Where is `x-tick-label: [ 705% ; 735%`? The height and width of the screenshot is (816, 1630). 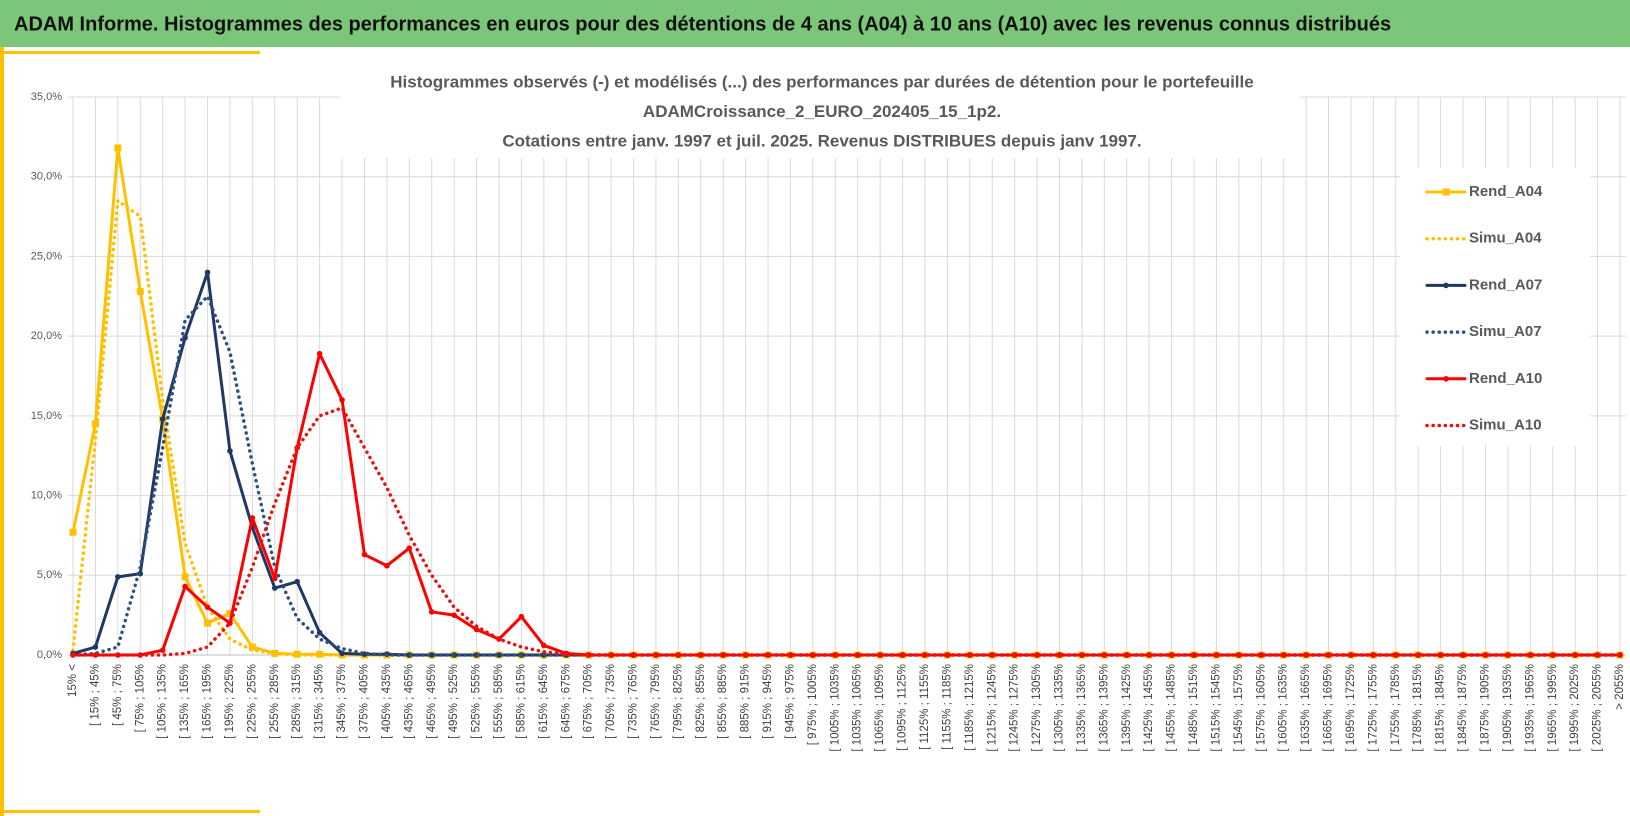 x-tick-label: [ 705% ; 735% is located at coordinates (611, 701).